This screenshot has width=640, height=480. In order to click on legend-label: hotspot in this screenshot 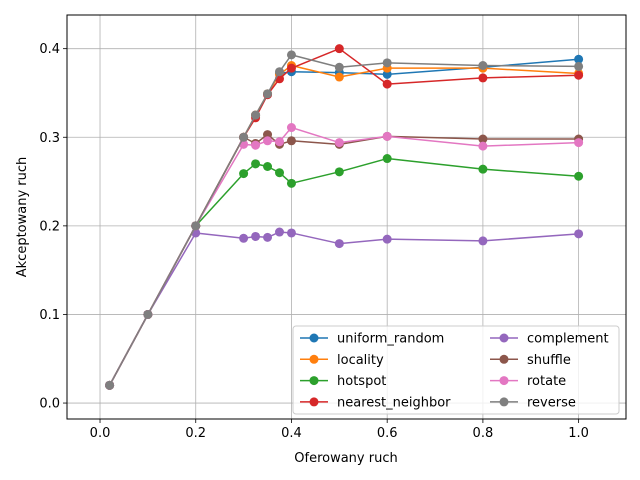, I will do `click(361, 381)`.